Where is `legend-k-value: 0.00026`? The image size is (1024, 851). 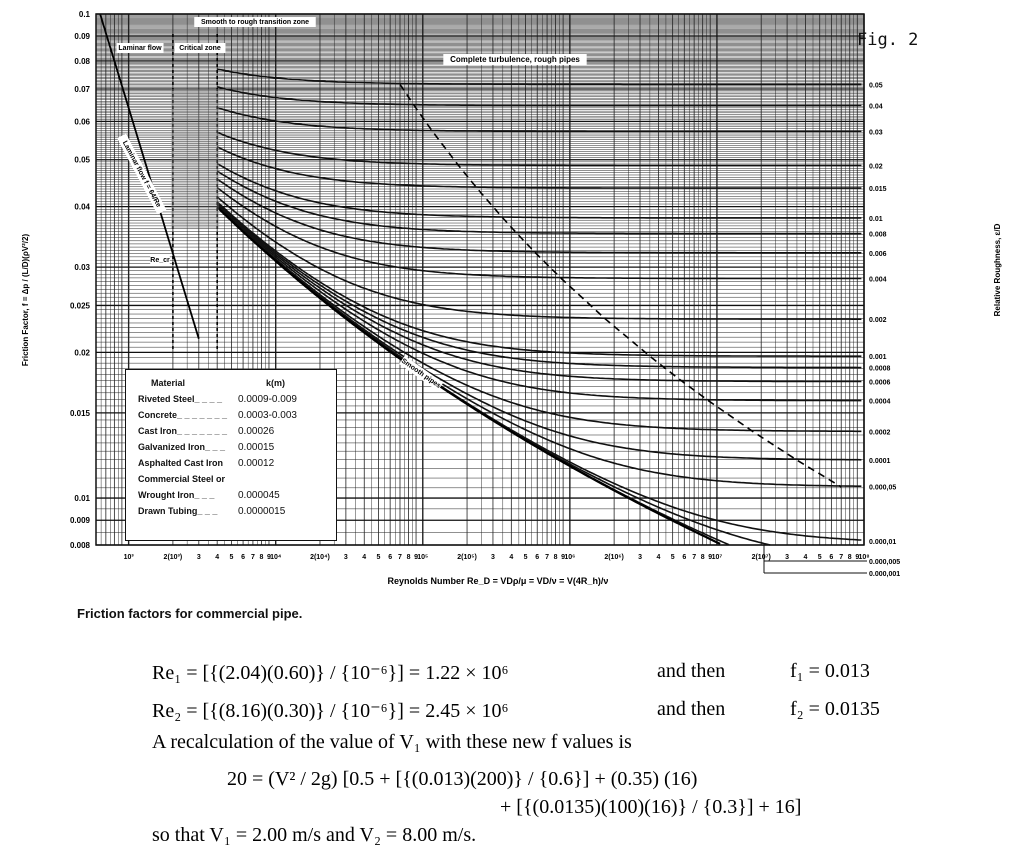 legend-k-value: 0.00026 is located at coordinates (256, 431).